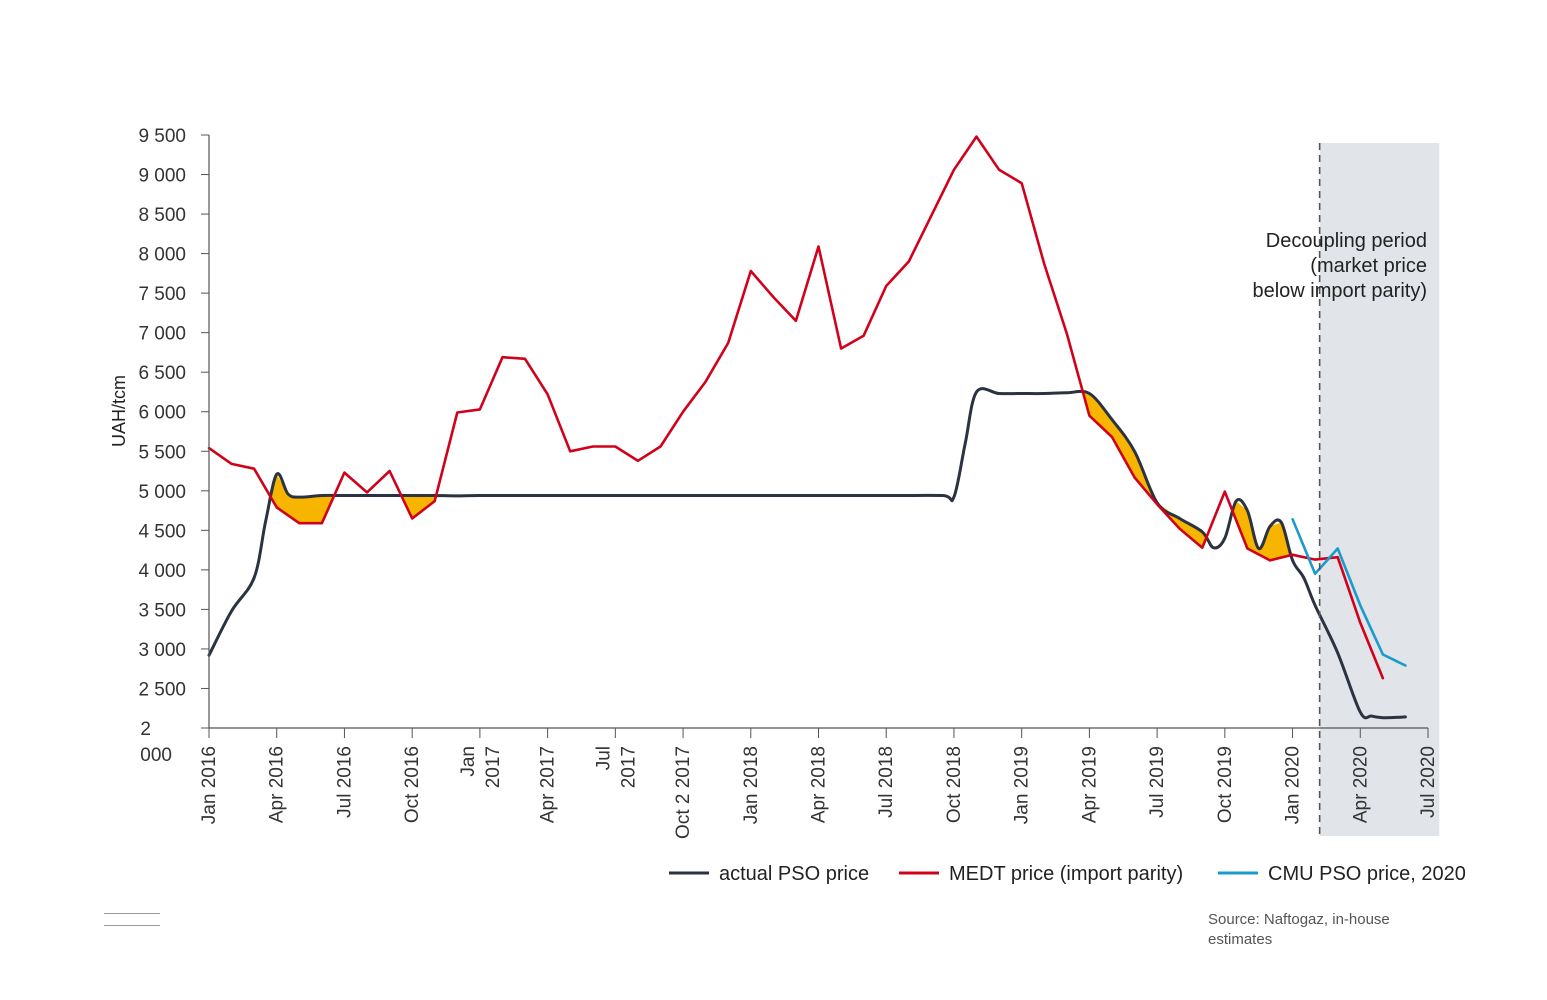  Describe the element at coordinates (794, 874) in the screenshot. I see `legend-label: actual PSO price` at that location.